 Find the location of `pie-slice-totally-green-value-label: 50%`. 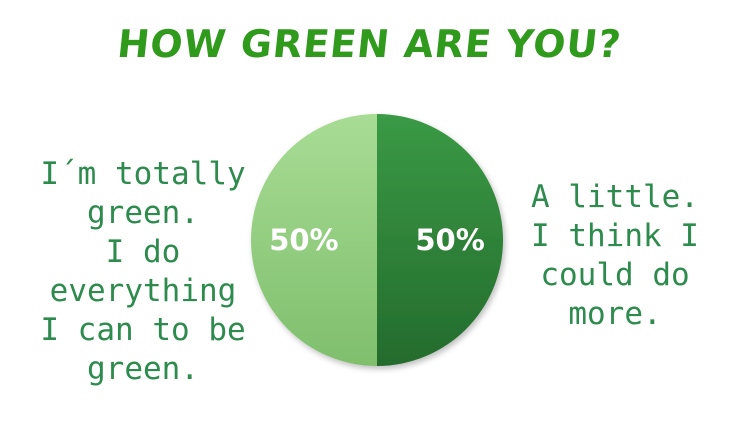

pie-slice-totally-green-value-label: 50% is located at coordinates (303, 240).